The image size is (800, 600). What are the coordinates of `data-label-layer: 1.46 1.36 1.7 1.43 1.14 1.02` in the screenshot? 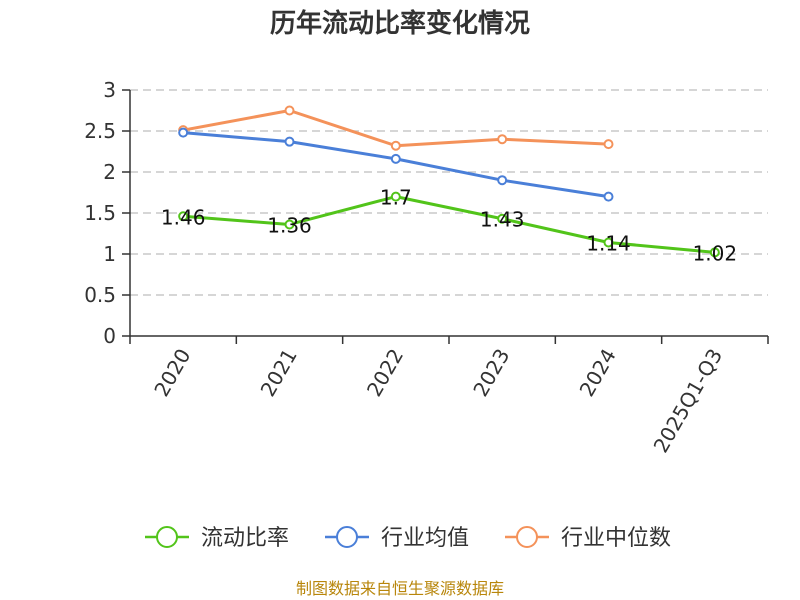 It's located at (449, 226).